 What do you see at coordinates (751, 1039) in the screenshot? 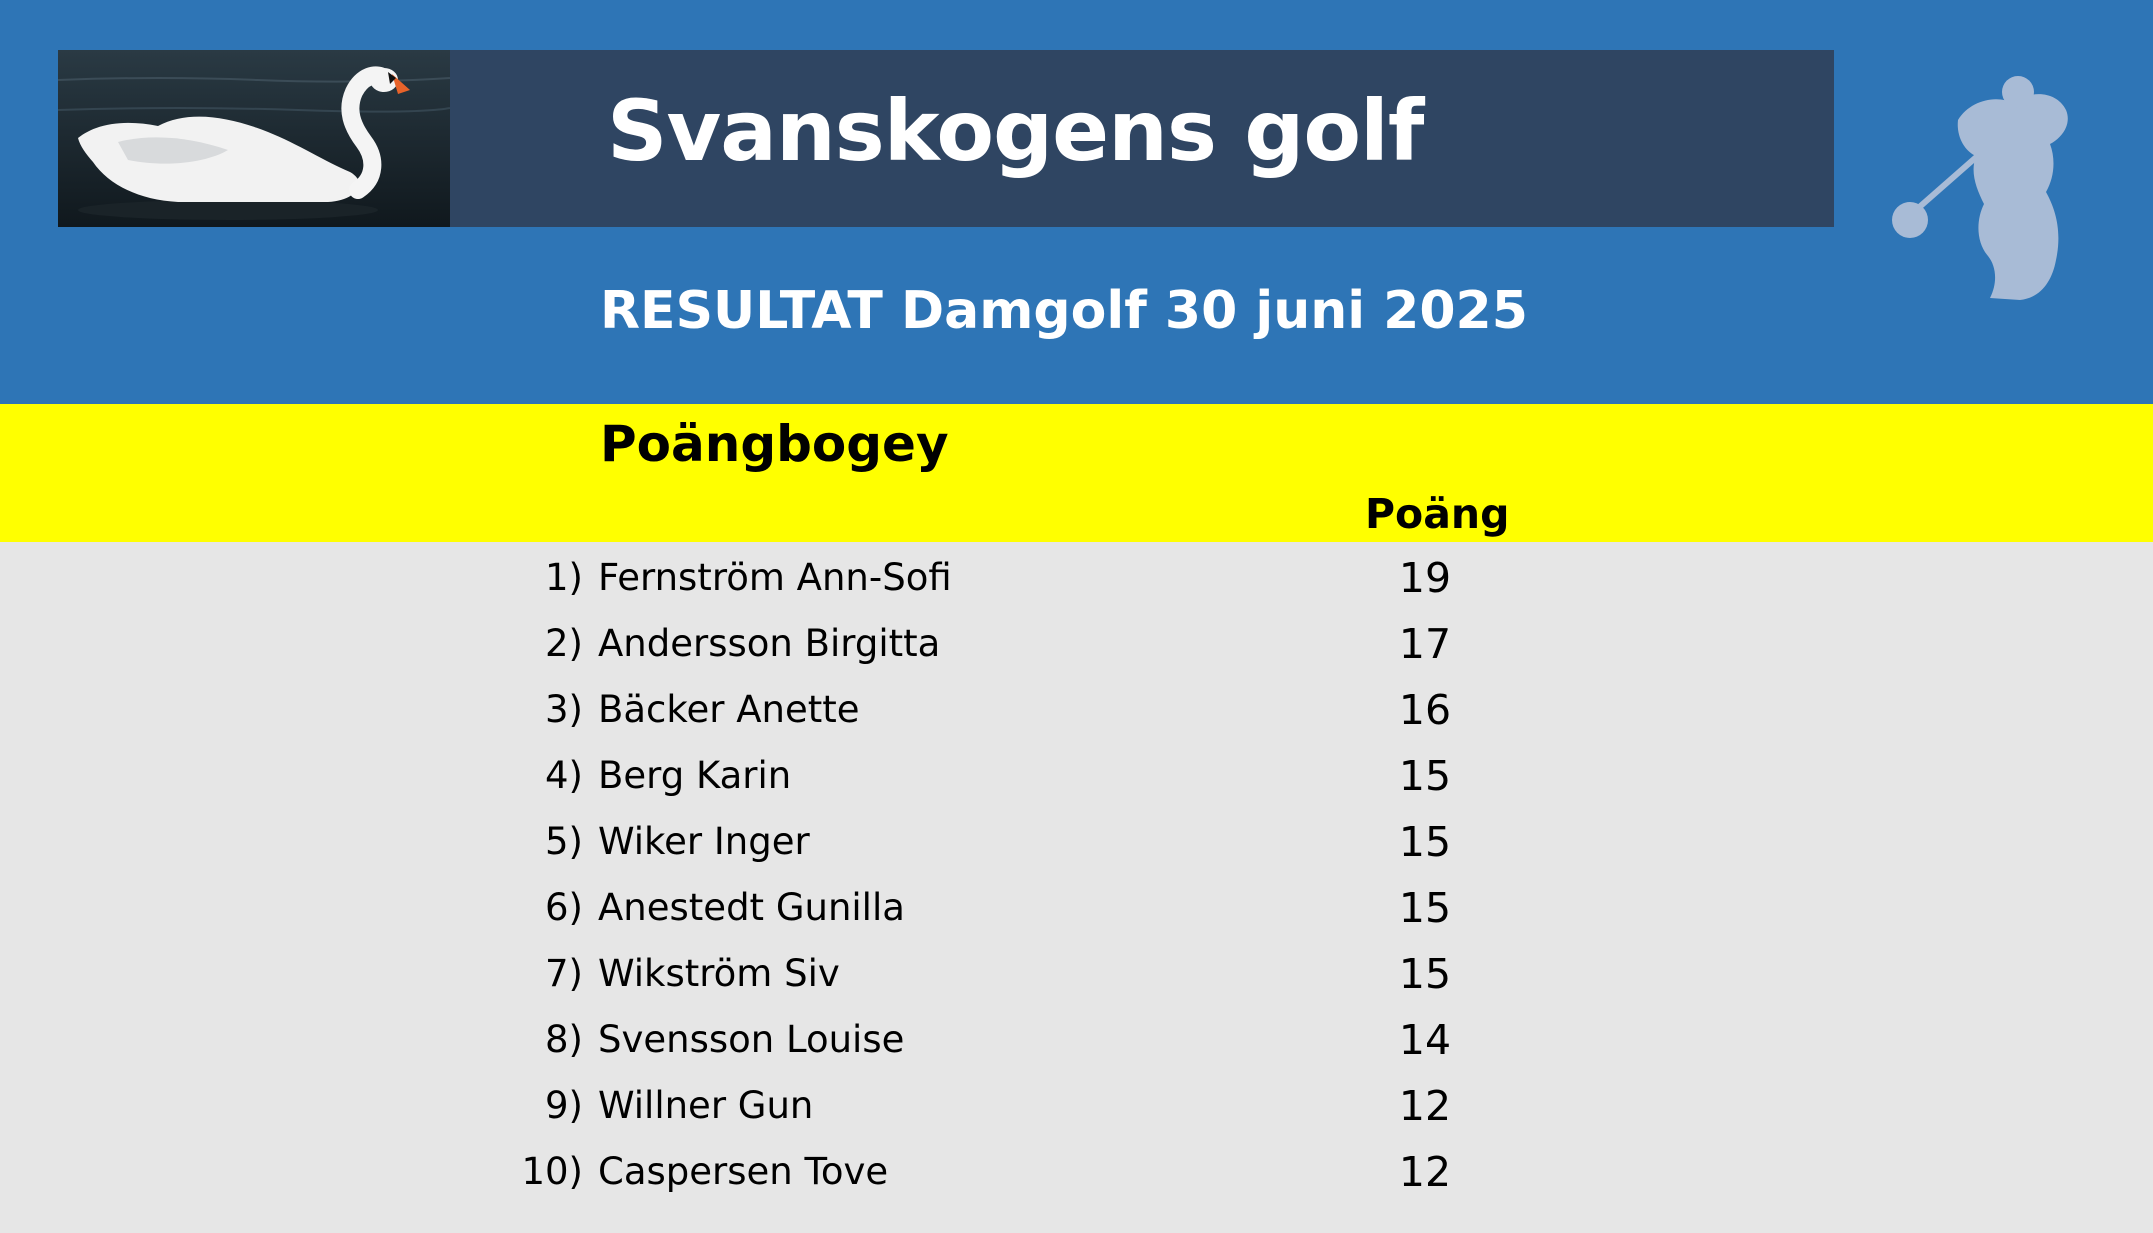
I see `player-name: Svensson Louise` at bounding box center [751, 1039].